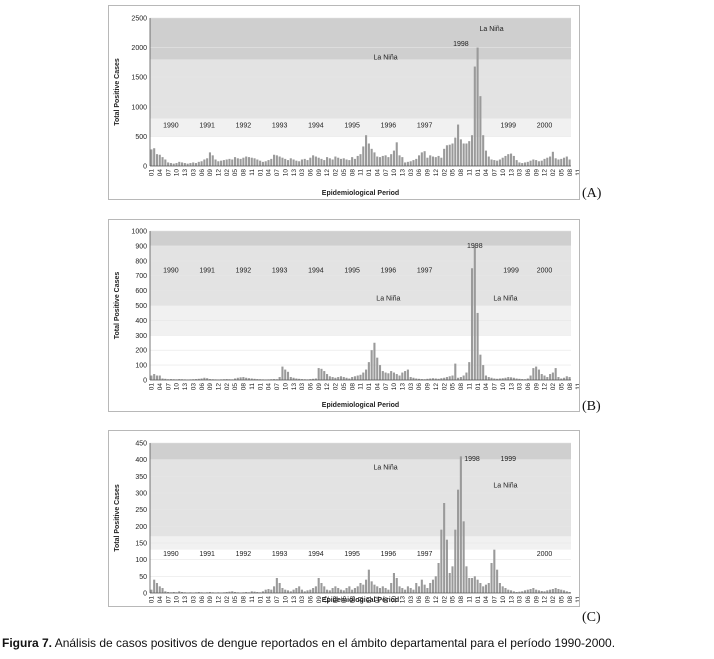 Image resolution: width=714 pixels, height=659 pixels. I want to click on year-label: 2000, so click(545, 554).